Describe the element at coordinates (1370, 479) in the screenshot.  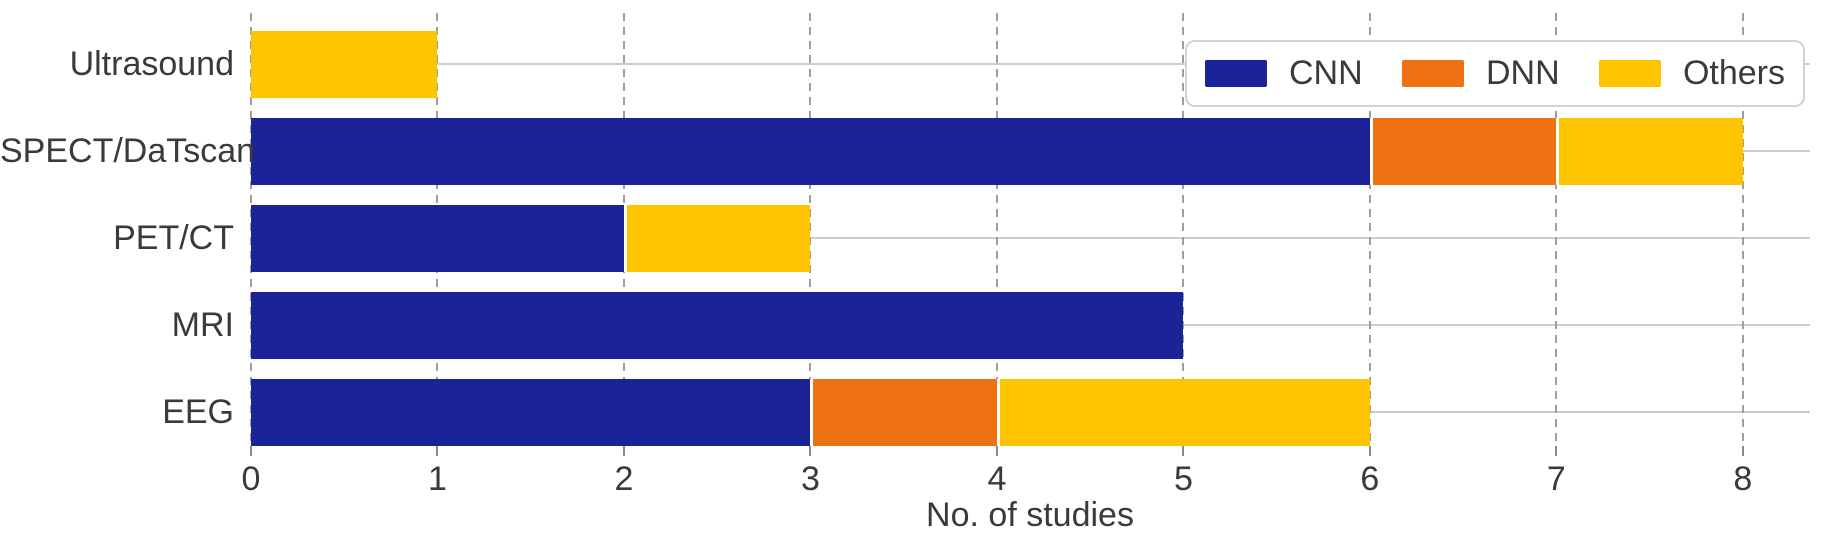
I see `x-tick-label: 6` at that location.